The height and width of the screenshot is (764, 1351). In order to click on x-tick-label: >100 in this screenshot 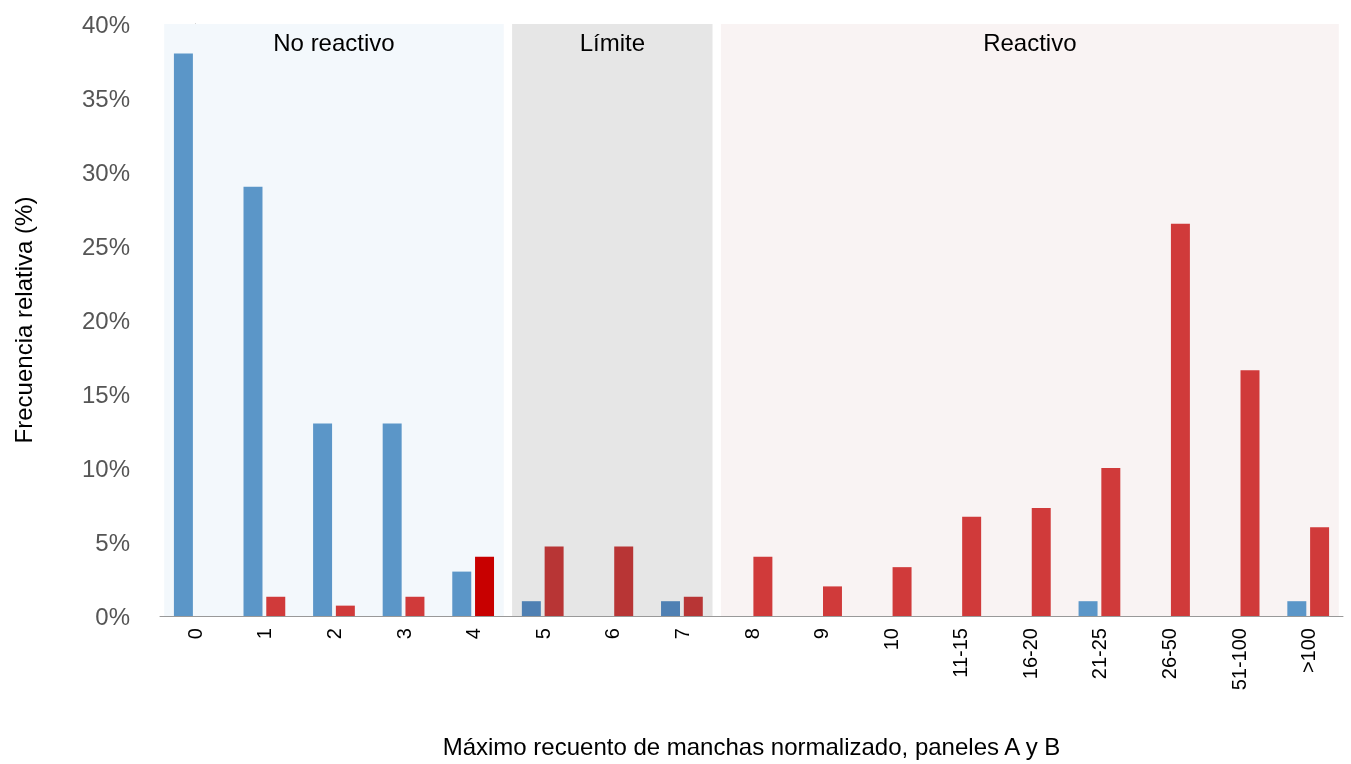, I will do `click(1308, 651)`.